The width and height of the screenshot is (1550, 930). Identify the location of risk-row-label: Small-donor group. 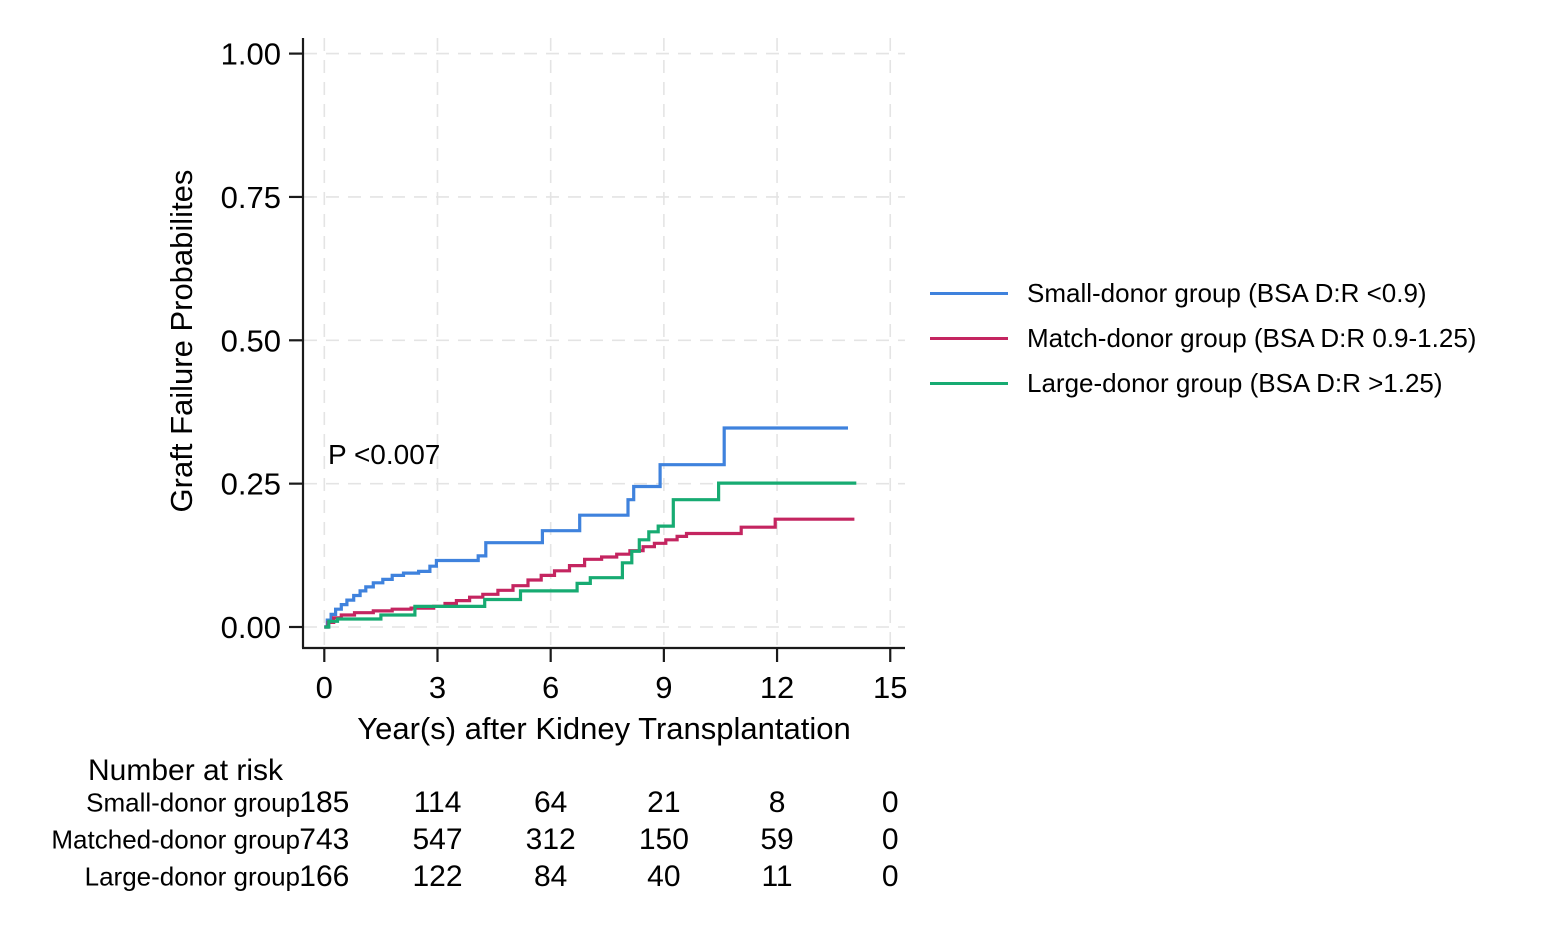
(193, 802).